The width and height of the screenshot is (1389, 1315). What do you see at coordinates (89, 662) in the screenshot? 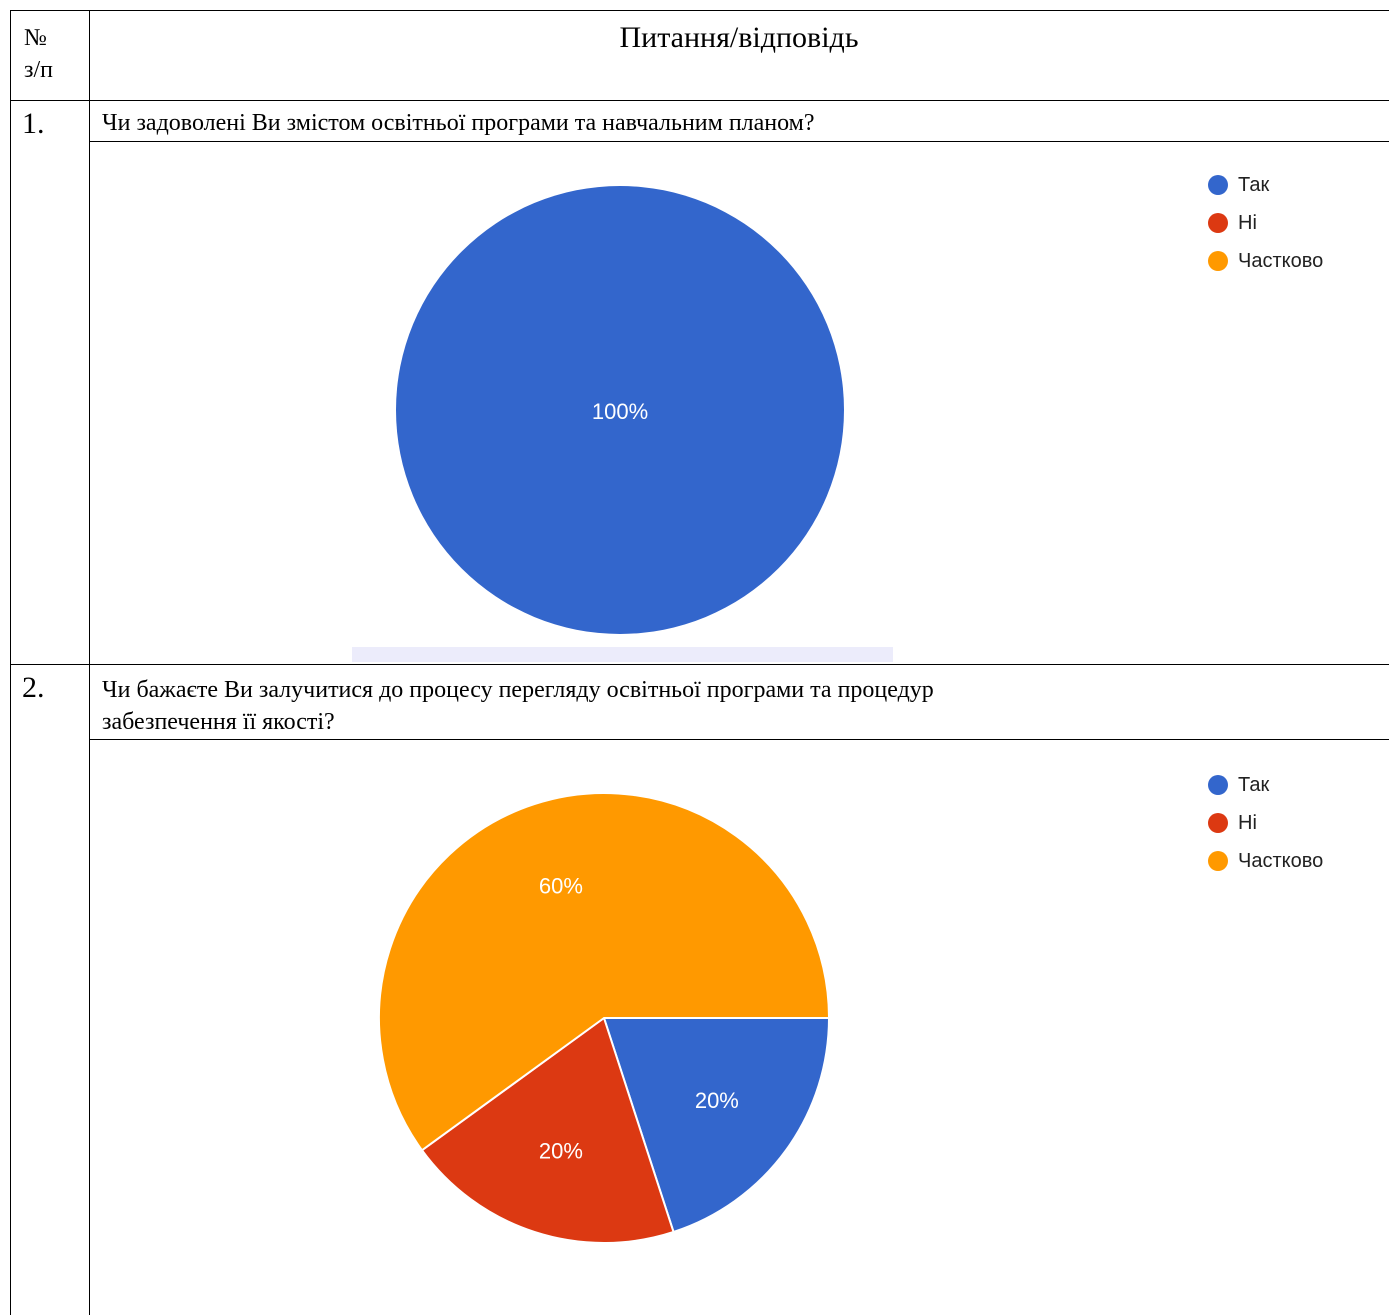
I see `column-divider` at bounding box center [89, 662].